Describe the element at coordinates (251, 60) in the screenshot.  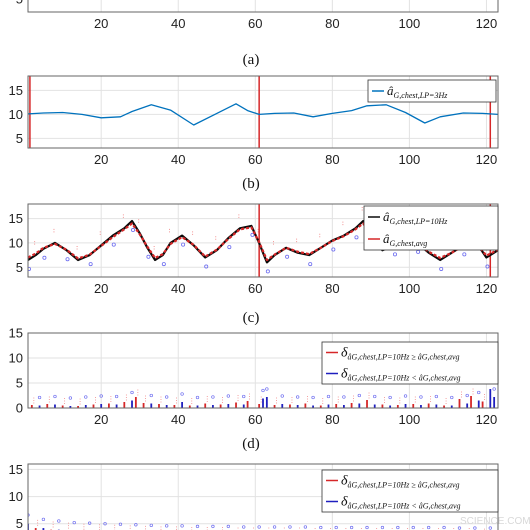
I see `panel-caption: (a)` at that location.